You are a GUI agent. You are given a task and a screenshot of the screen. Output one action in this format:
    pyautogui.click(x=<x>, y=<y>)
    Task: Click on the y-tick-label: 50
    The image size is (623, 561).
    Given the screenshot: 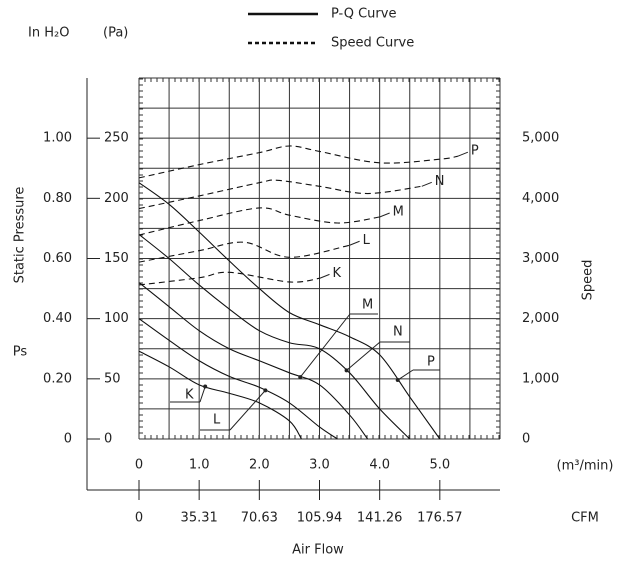 What is the action you would take?
    pyautogui.click(x=112, y=378)
    